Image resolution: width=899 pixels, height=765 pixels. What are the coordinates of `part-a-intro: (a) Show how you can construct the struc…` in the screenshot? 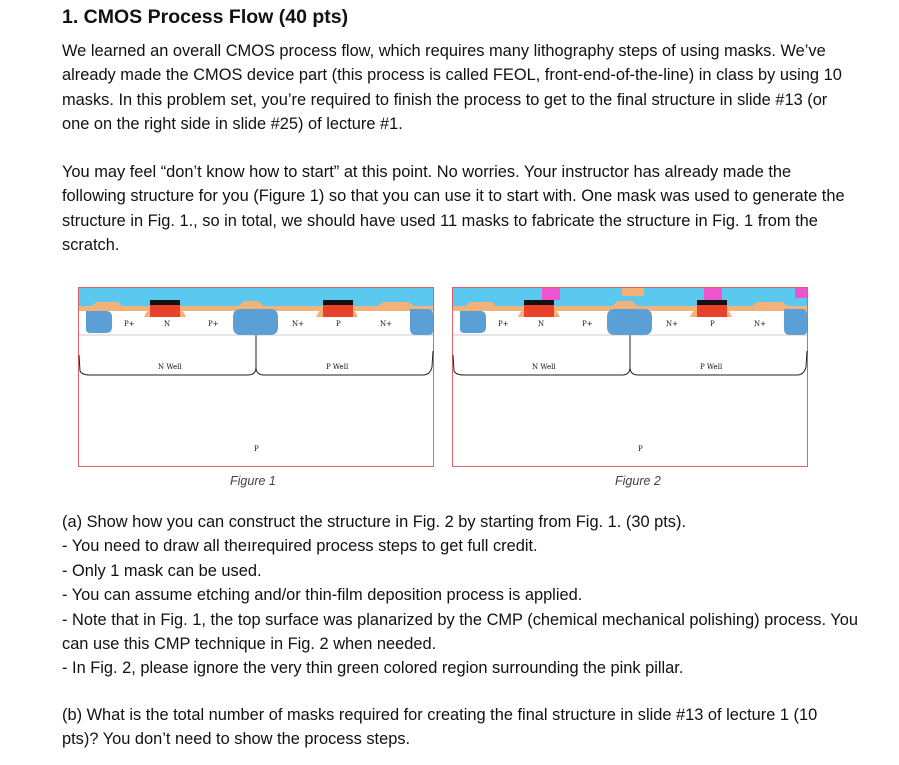 It's located at (374, 522).